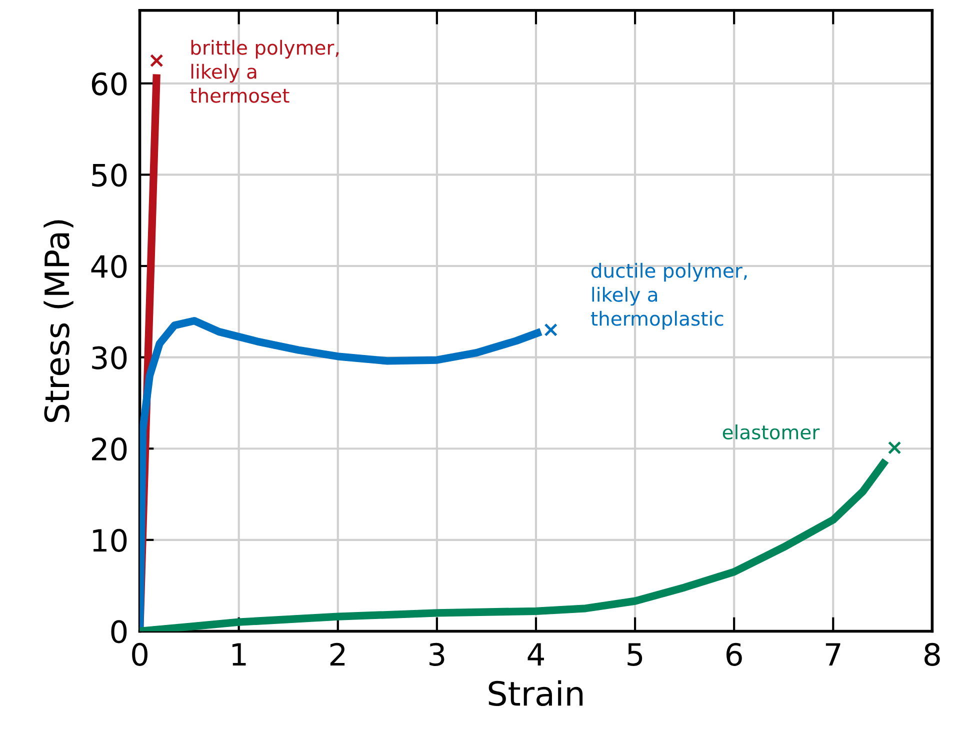 The image size is (964, 740). Describe the element at coordinates (264, 71) in the screenshot. I see `series-label: brittle polymer, likely a thermoset` at that location.